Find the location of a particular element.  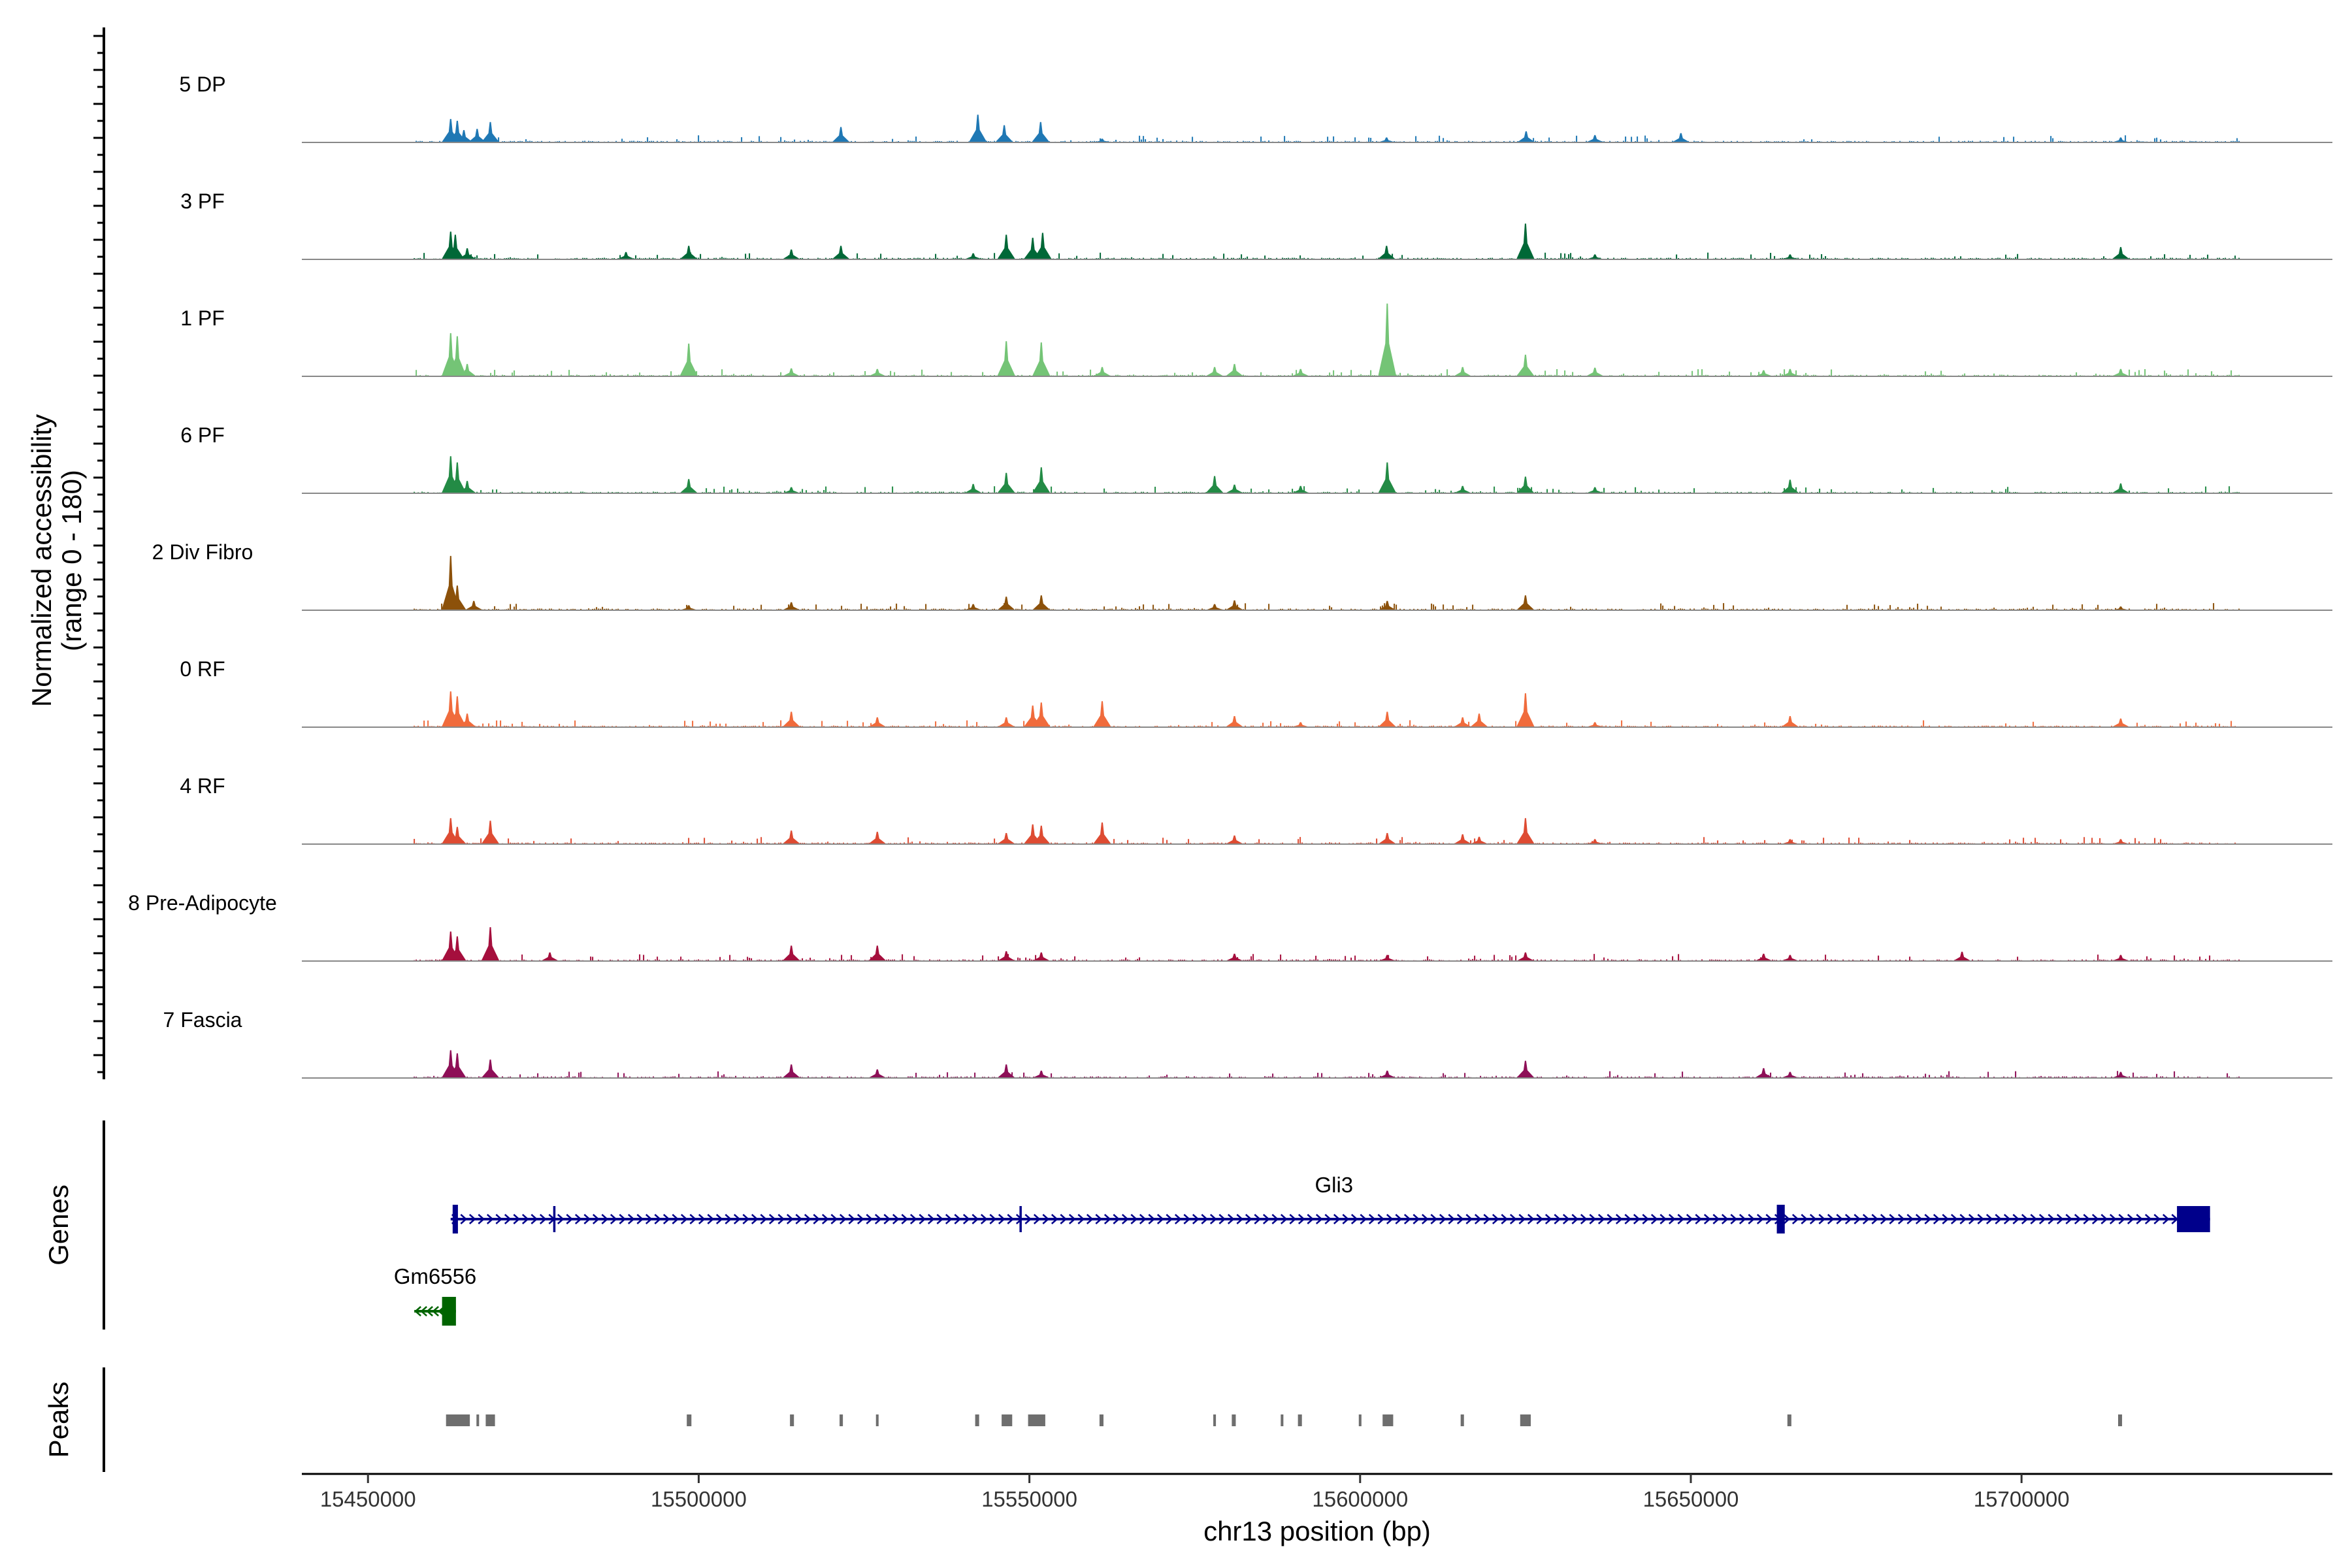

x-tick-label: 15500000 is located at coordinates (699, 1499).